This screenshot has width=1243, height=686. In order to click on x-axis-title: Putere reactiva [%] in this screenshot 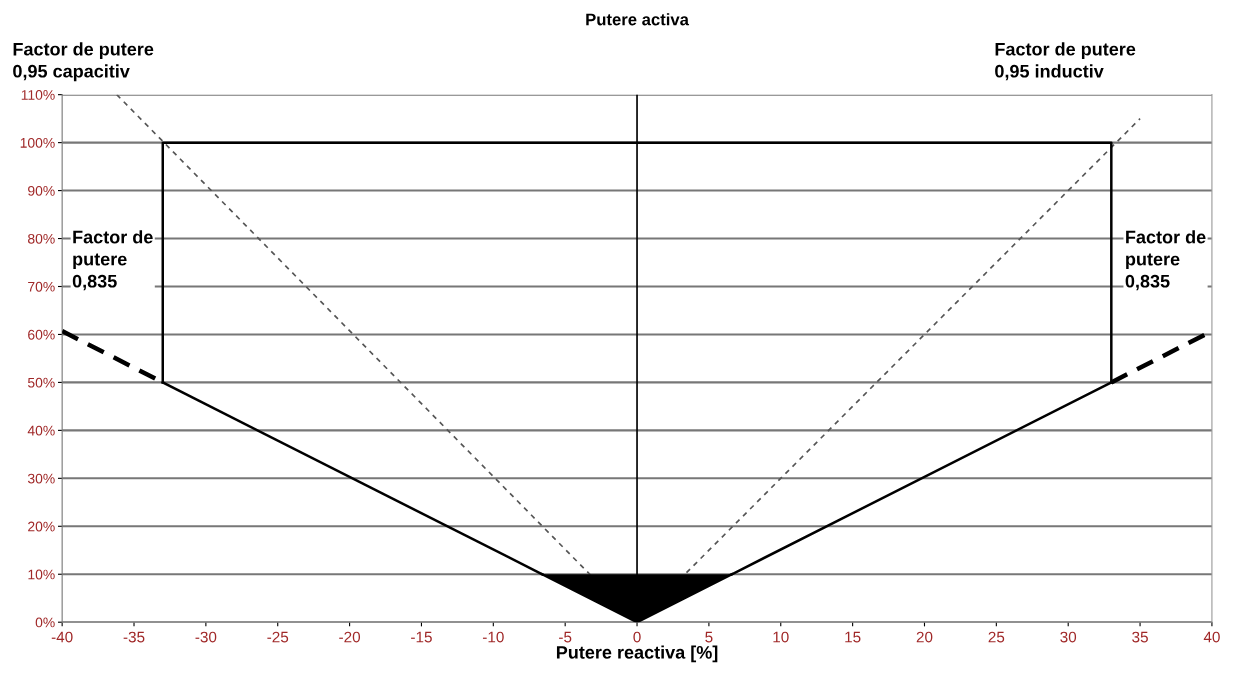, I will do `click(637, 654)`.